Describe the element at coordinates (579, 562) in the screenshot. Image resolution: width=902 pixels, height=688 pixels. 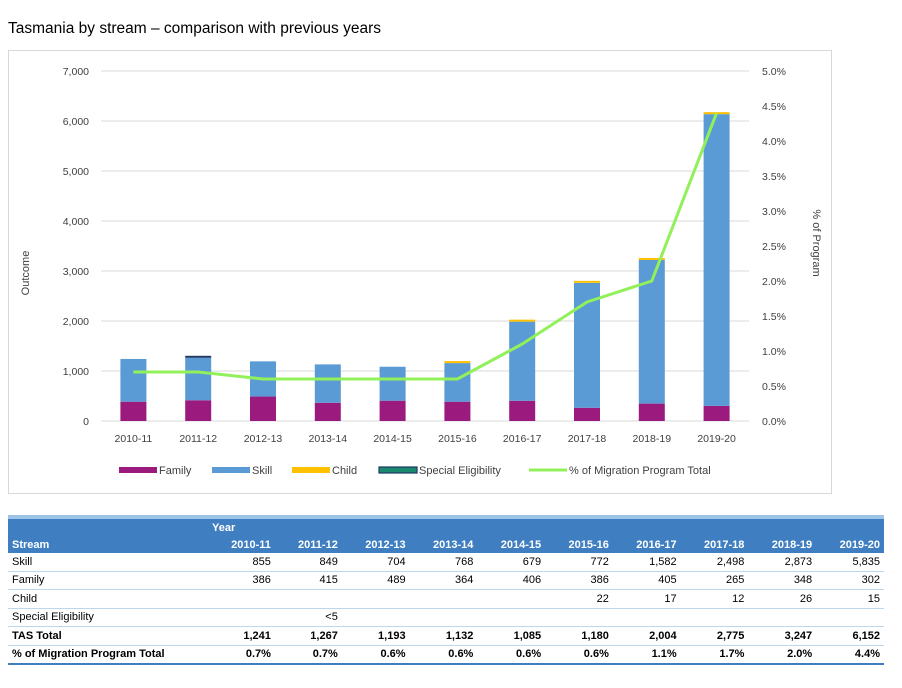
I see `table-cell: 772` at that location.